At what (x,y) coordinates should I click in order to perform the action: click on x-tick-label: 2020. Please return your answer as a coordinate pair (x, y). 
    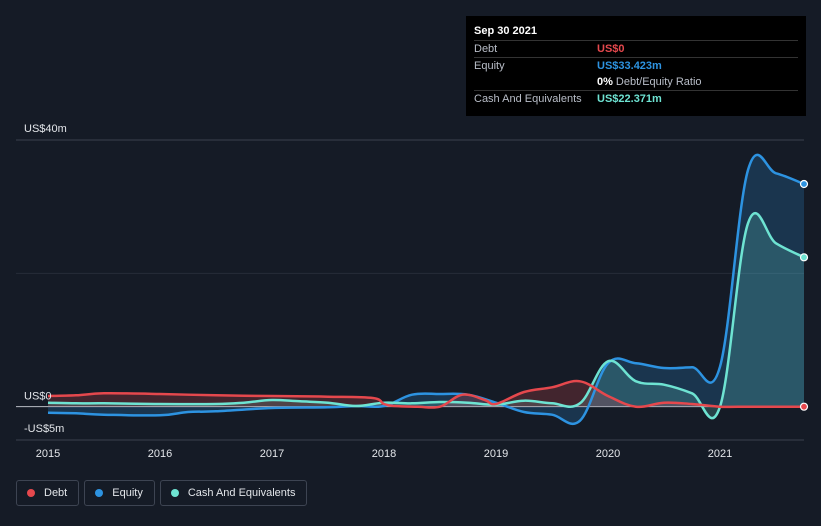
    Looking at the image, I should click on (608, 454).